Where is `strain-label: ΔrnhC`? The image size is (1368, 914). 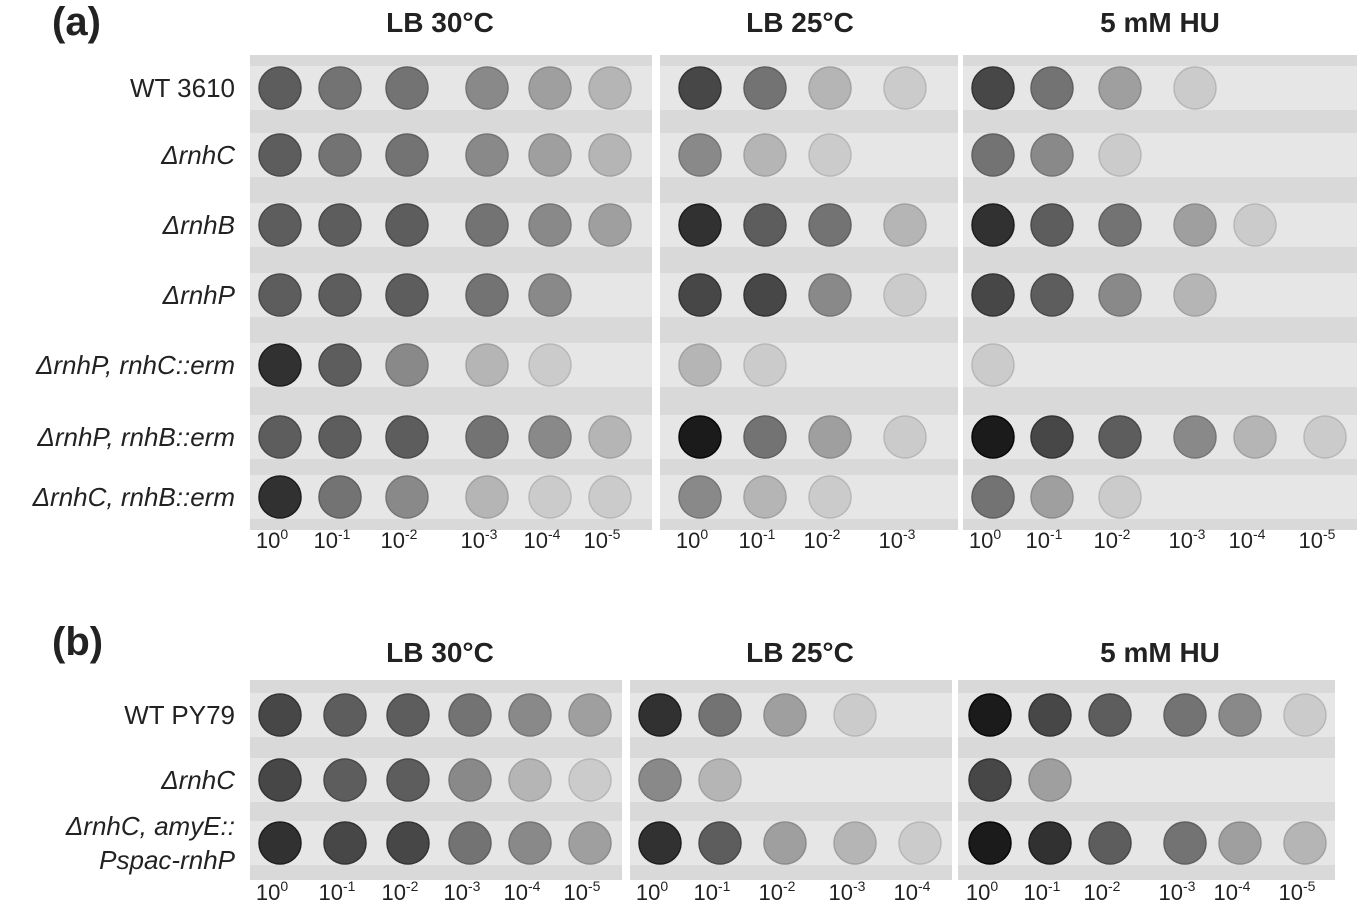
strain-label: ΔrnhC is located at coordinates (197, 155).